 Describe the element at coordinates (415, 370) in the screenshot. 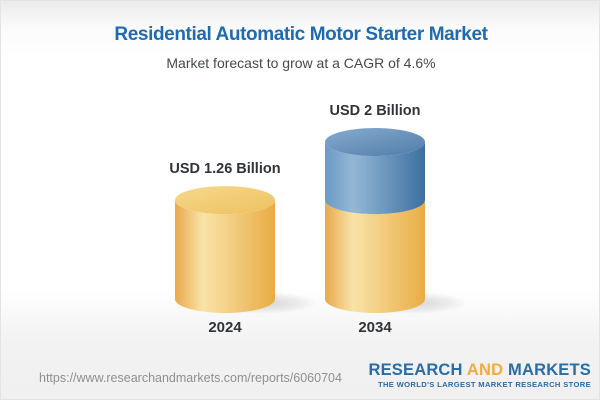

I see `logo-word-research: RESEARCH` at that location.